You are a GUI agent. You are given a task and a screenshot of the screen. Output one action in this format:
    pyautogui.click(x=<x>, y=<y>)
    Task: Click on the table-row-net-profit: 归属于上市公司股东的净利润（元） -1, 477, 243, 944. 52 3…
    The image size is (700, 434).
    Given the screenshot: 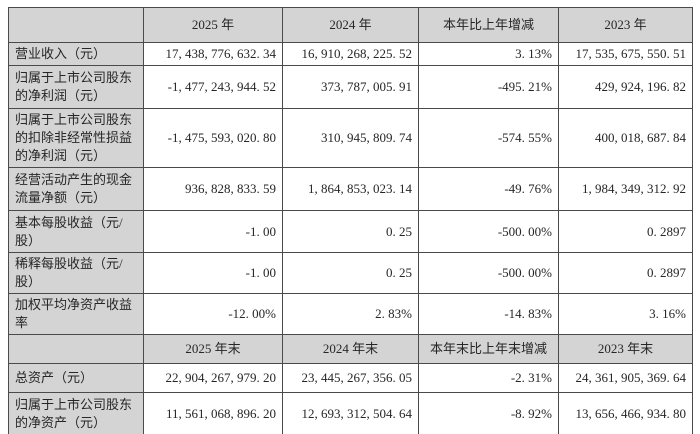 What is the action you would take?
    pyautogui.click(x=350, y=87)
    